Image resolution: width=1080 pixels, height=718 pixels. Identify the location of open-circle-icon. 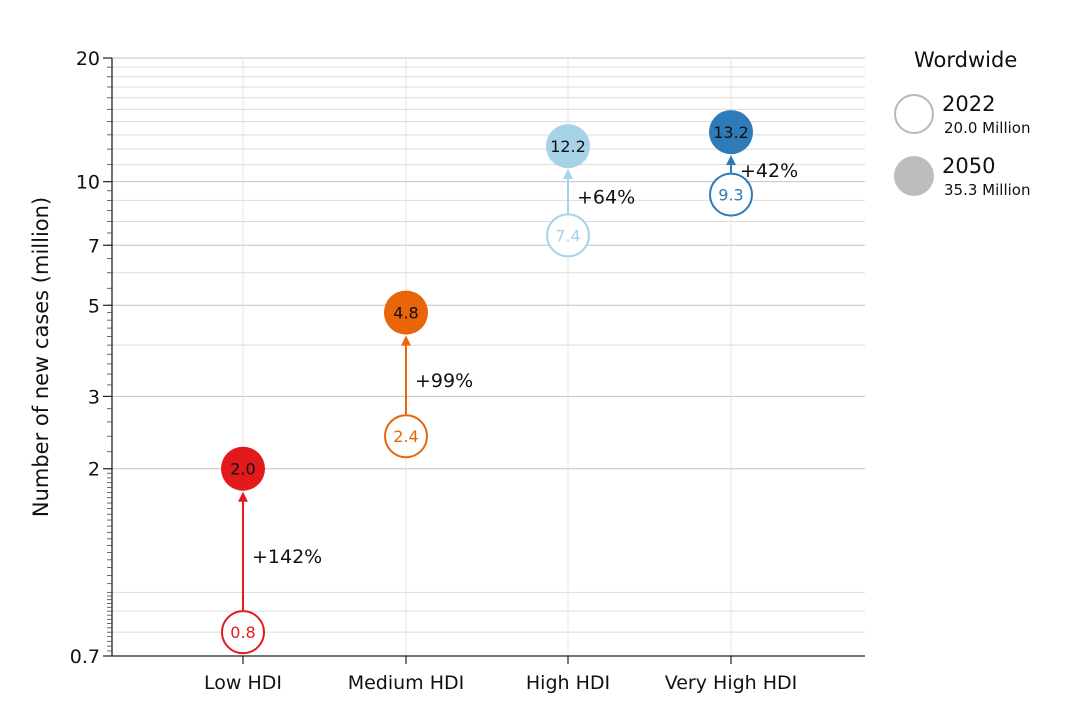
(914, 114).